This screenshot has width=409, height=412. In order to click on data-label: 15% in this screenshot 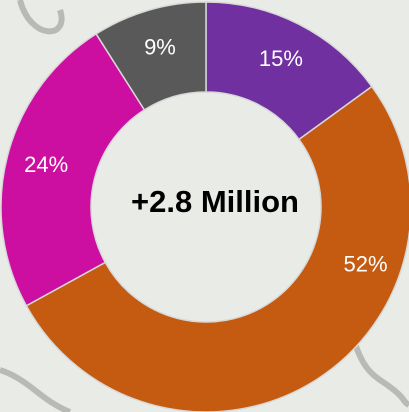, I will do `click(281, 58)`.